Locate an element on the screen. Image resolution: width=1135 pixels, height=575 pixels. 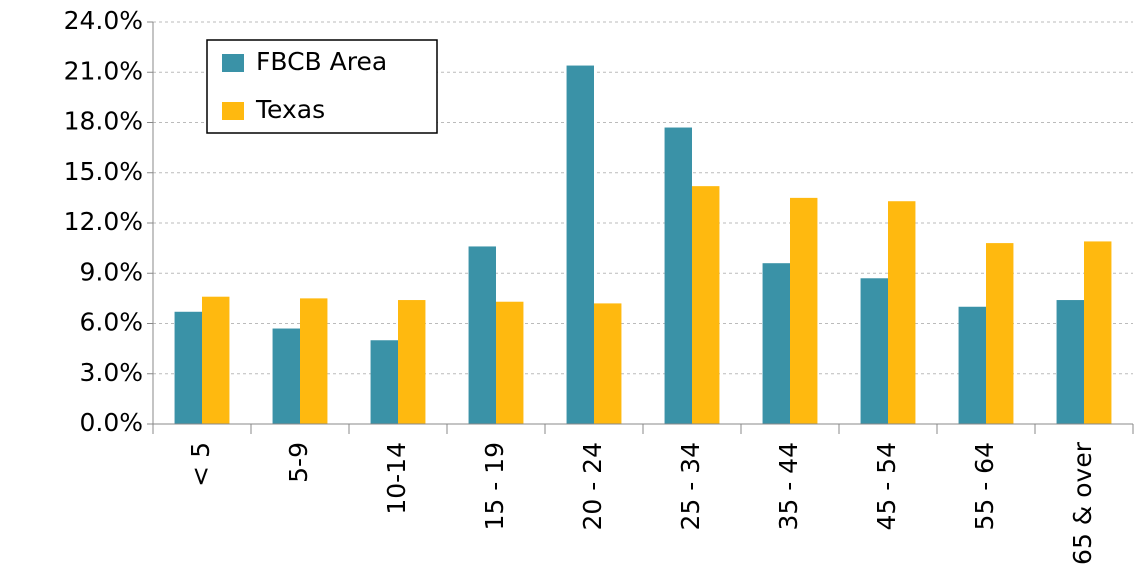
legend-label: FBCB Area is located at coordinates (321, 61).